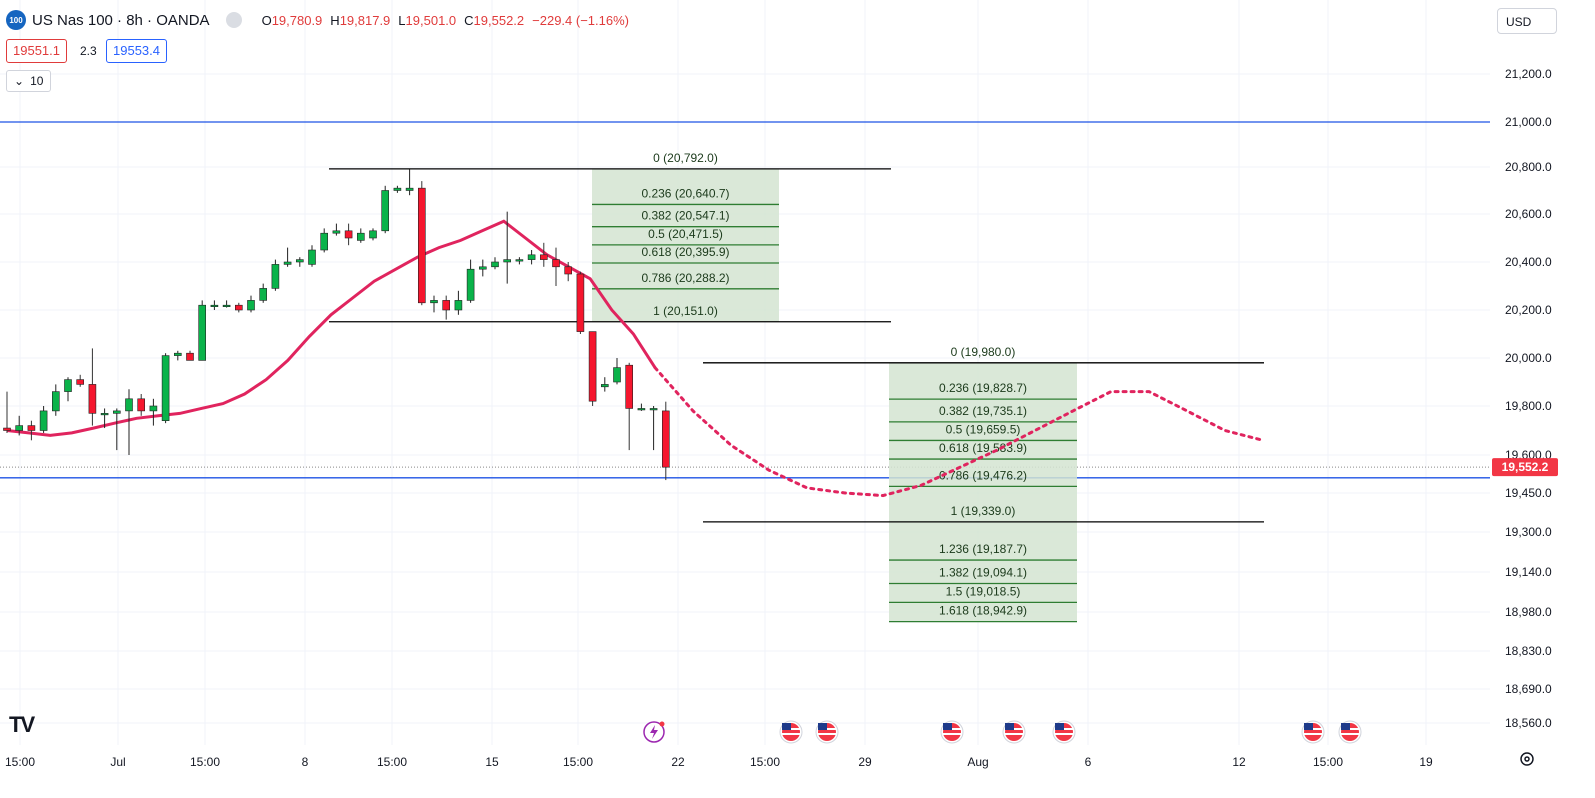 Image resolution: width=1595 pixels, height=798 pixels. What do you see at coordinates (1088, 762) in the screenshot?
I see `time-tick-label: 6` at bounding box center [1088, 762].